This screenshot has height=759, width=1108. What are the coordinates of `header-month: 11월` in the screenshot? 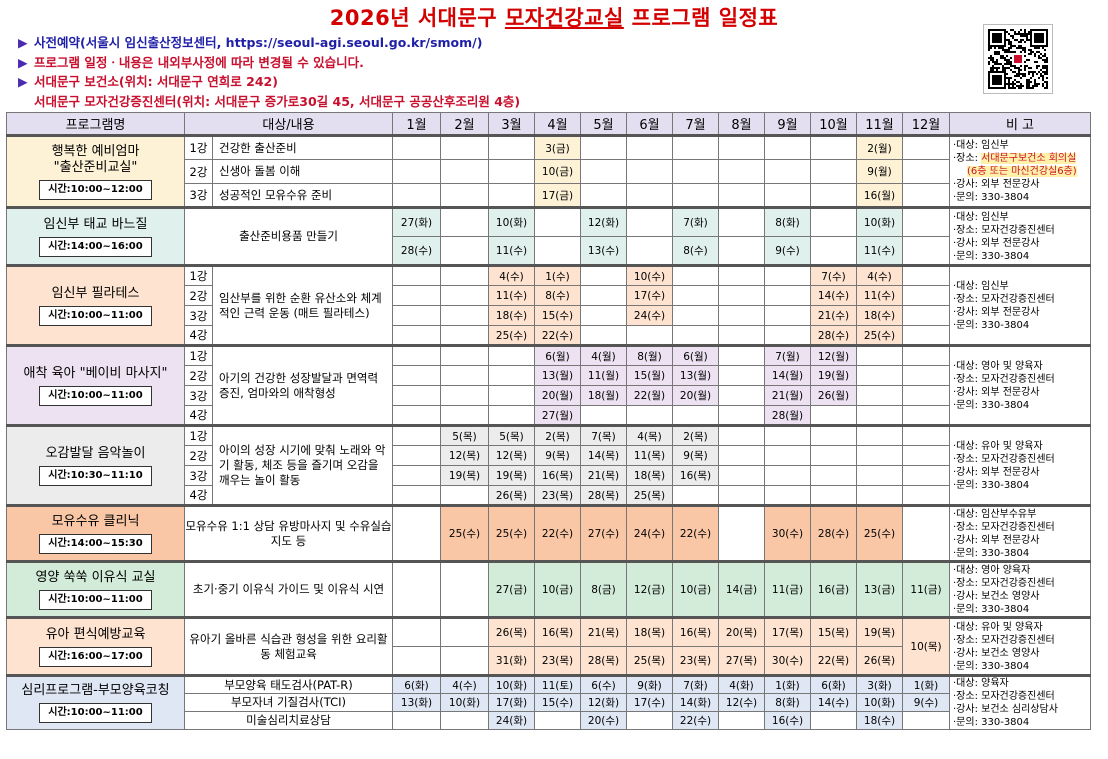 It's located at (879, 124).